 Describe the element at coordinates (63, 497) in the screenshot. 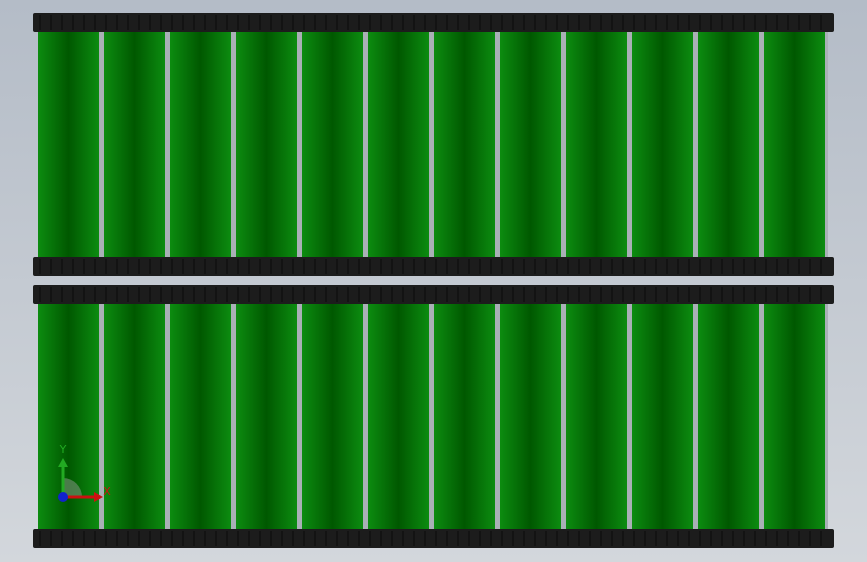

I see `z-axis-dot` at that location.